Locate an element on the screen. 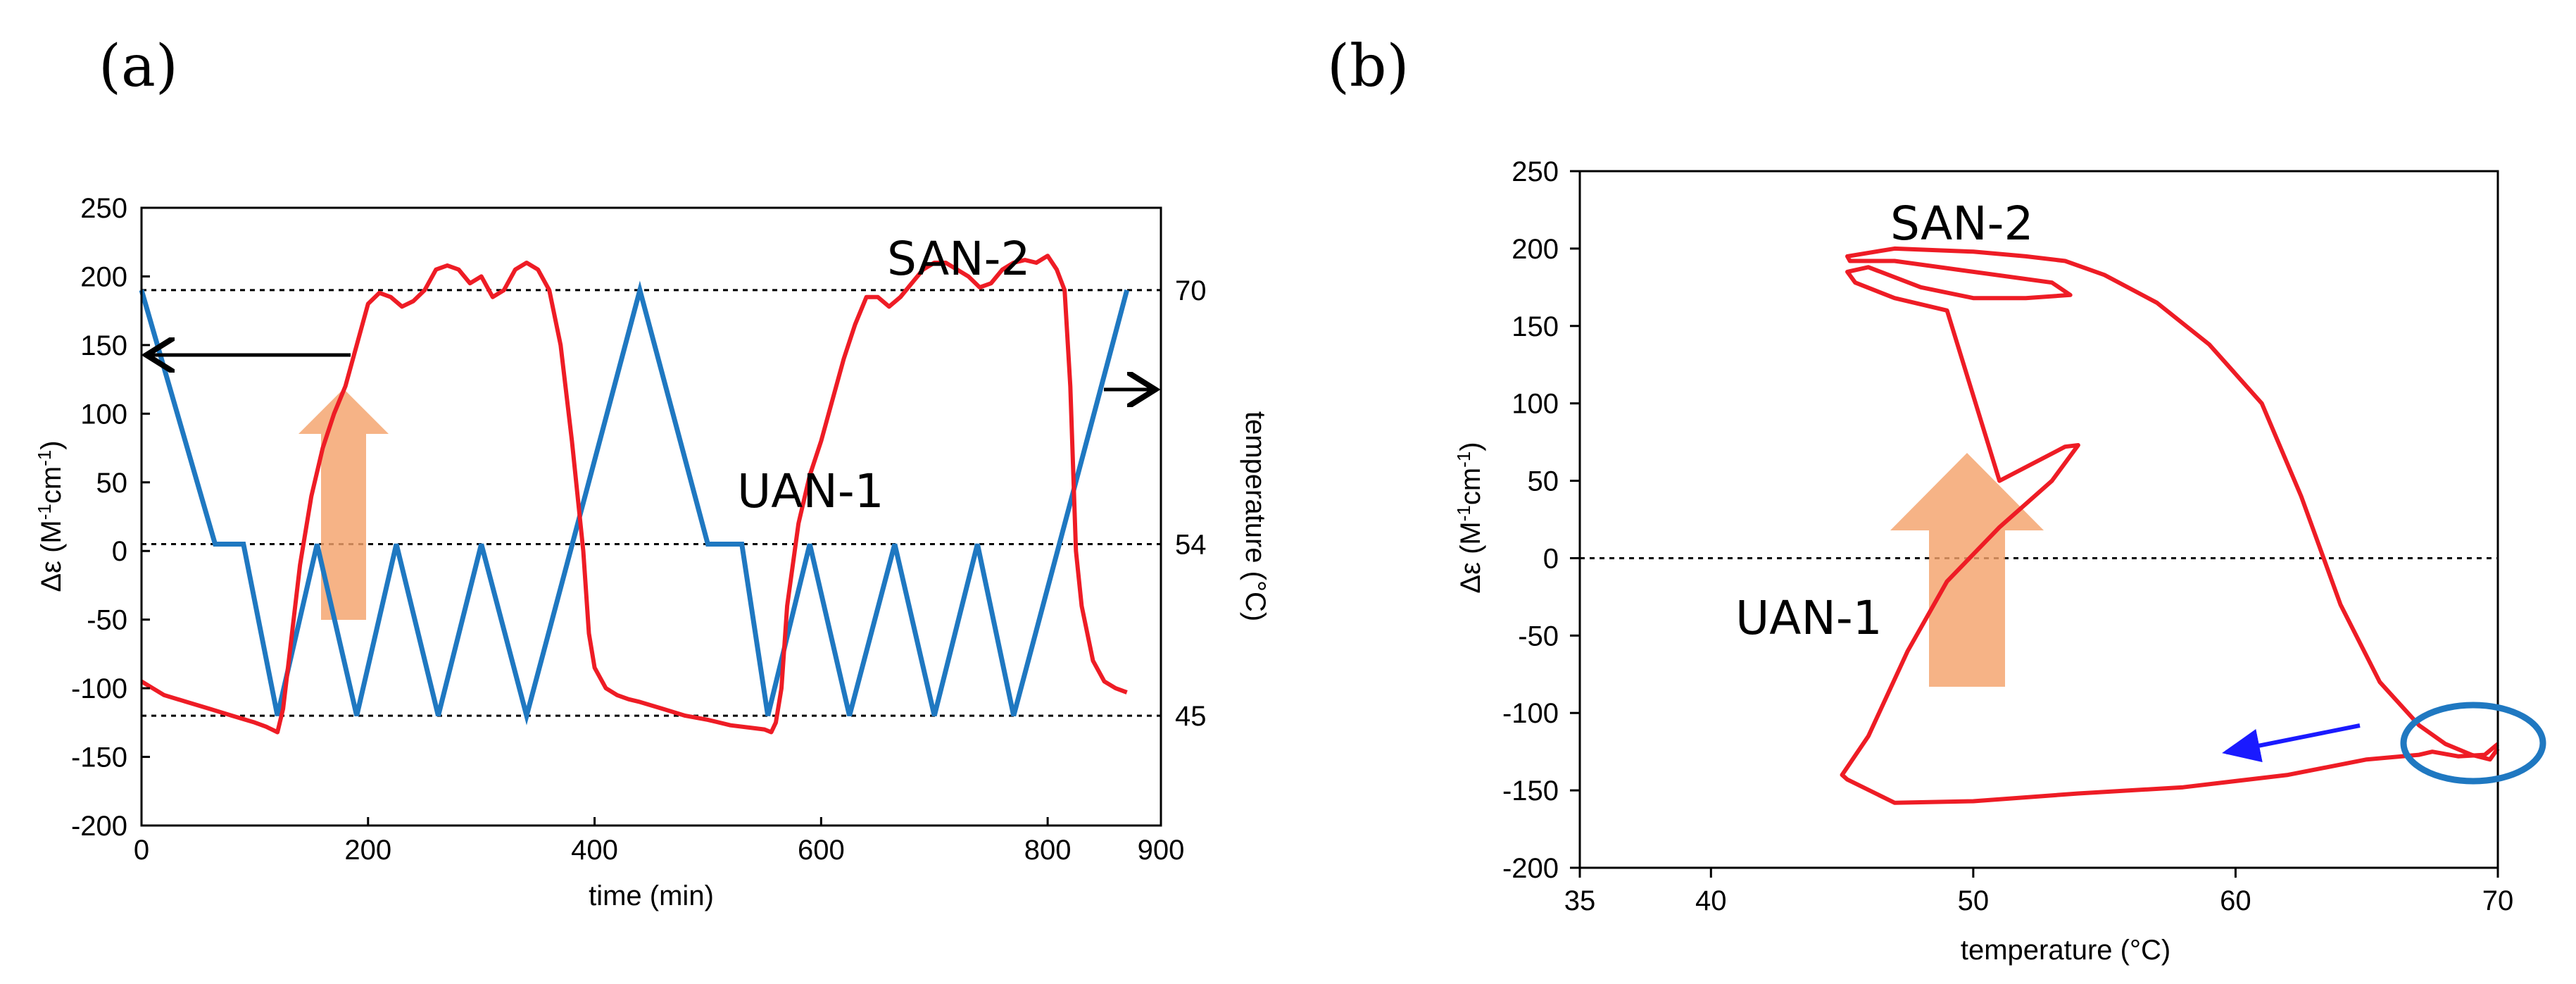 This screenshot has width=2576, height=984. annotation-uan1-a: UAN-1 is located at coordinates (810, 491).